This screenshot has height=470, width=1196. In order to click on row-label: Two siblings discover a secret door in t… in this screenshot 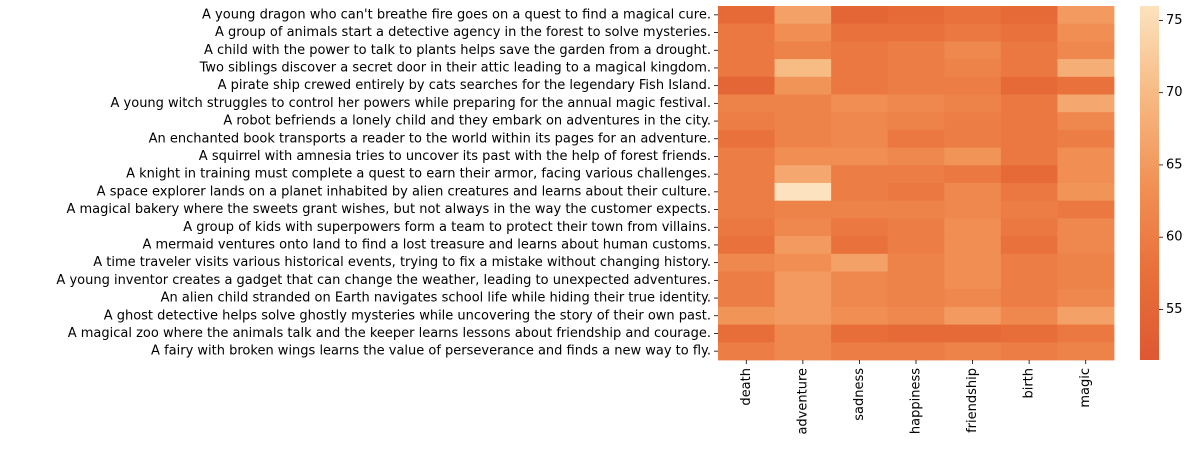, I will do `click(455, 67)`.